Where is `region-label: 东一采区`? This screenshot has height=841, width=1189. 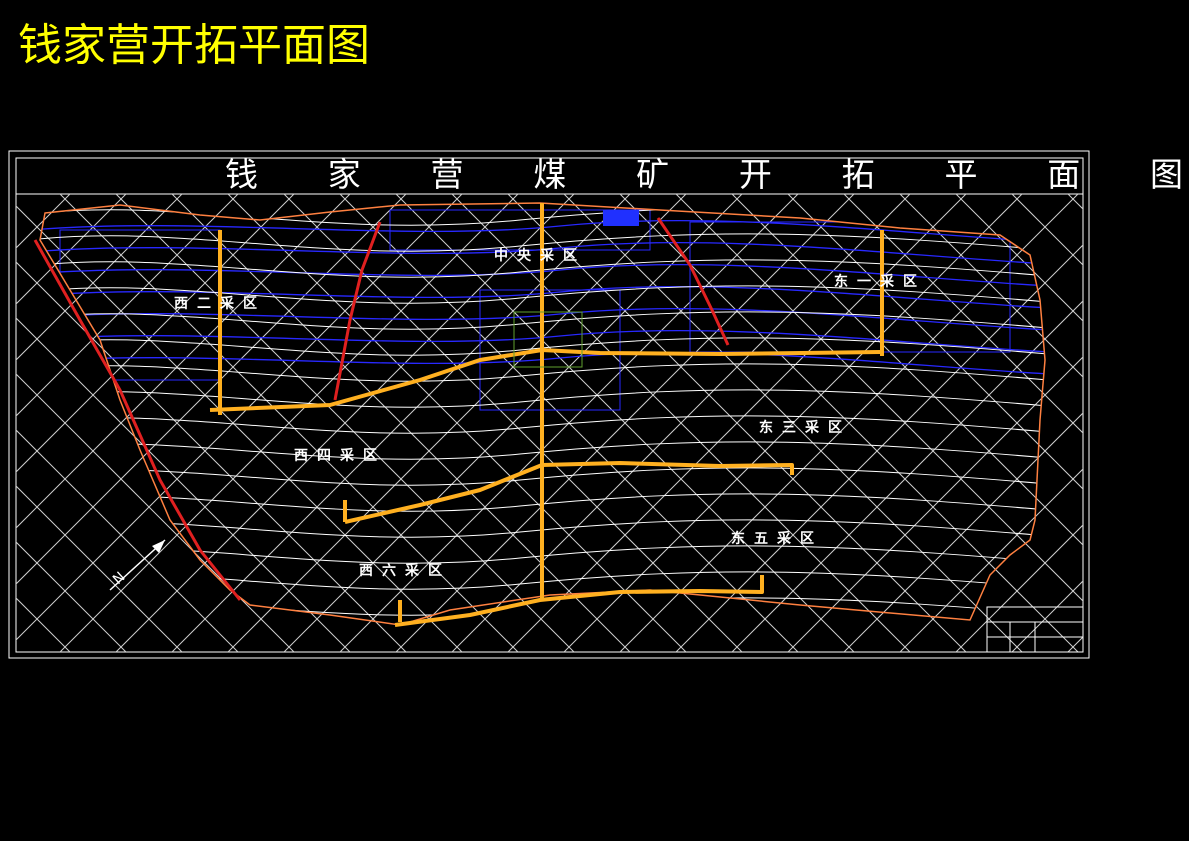
region-label: 东一采区 is located at coordinates (880, 281).